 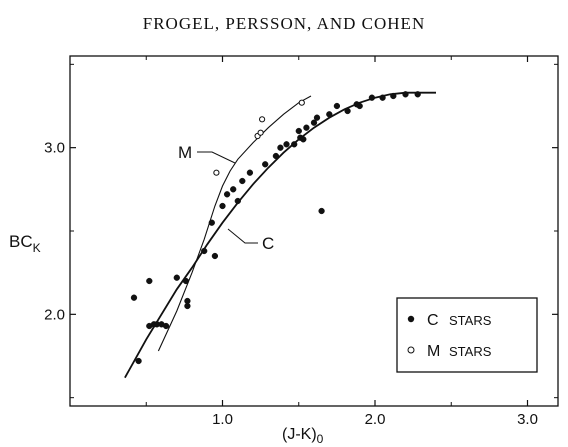 What do you see at coordinates (242, 236) in the screenshot?
I see `curve-label-c-leader` at bounding box center [242, 236].